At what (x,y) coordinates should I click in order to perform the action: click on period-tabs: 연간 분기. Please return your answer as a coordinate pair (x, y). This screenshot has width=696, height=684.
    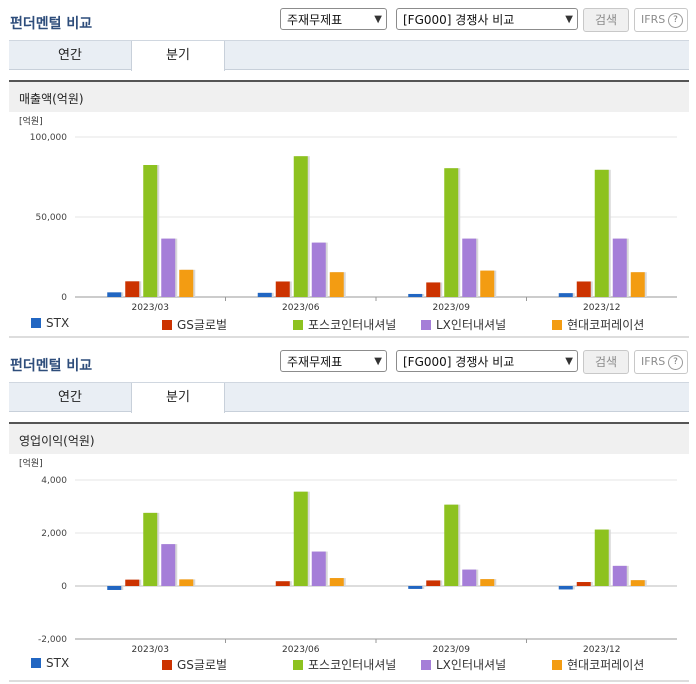
    Looking at the image, I should click on (349, 397).